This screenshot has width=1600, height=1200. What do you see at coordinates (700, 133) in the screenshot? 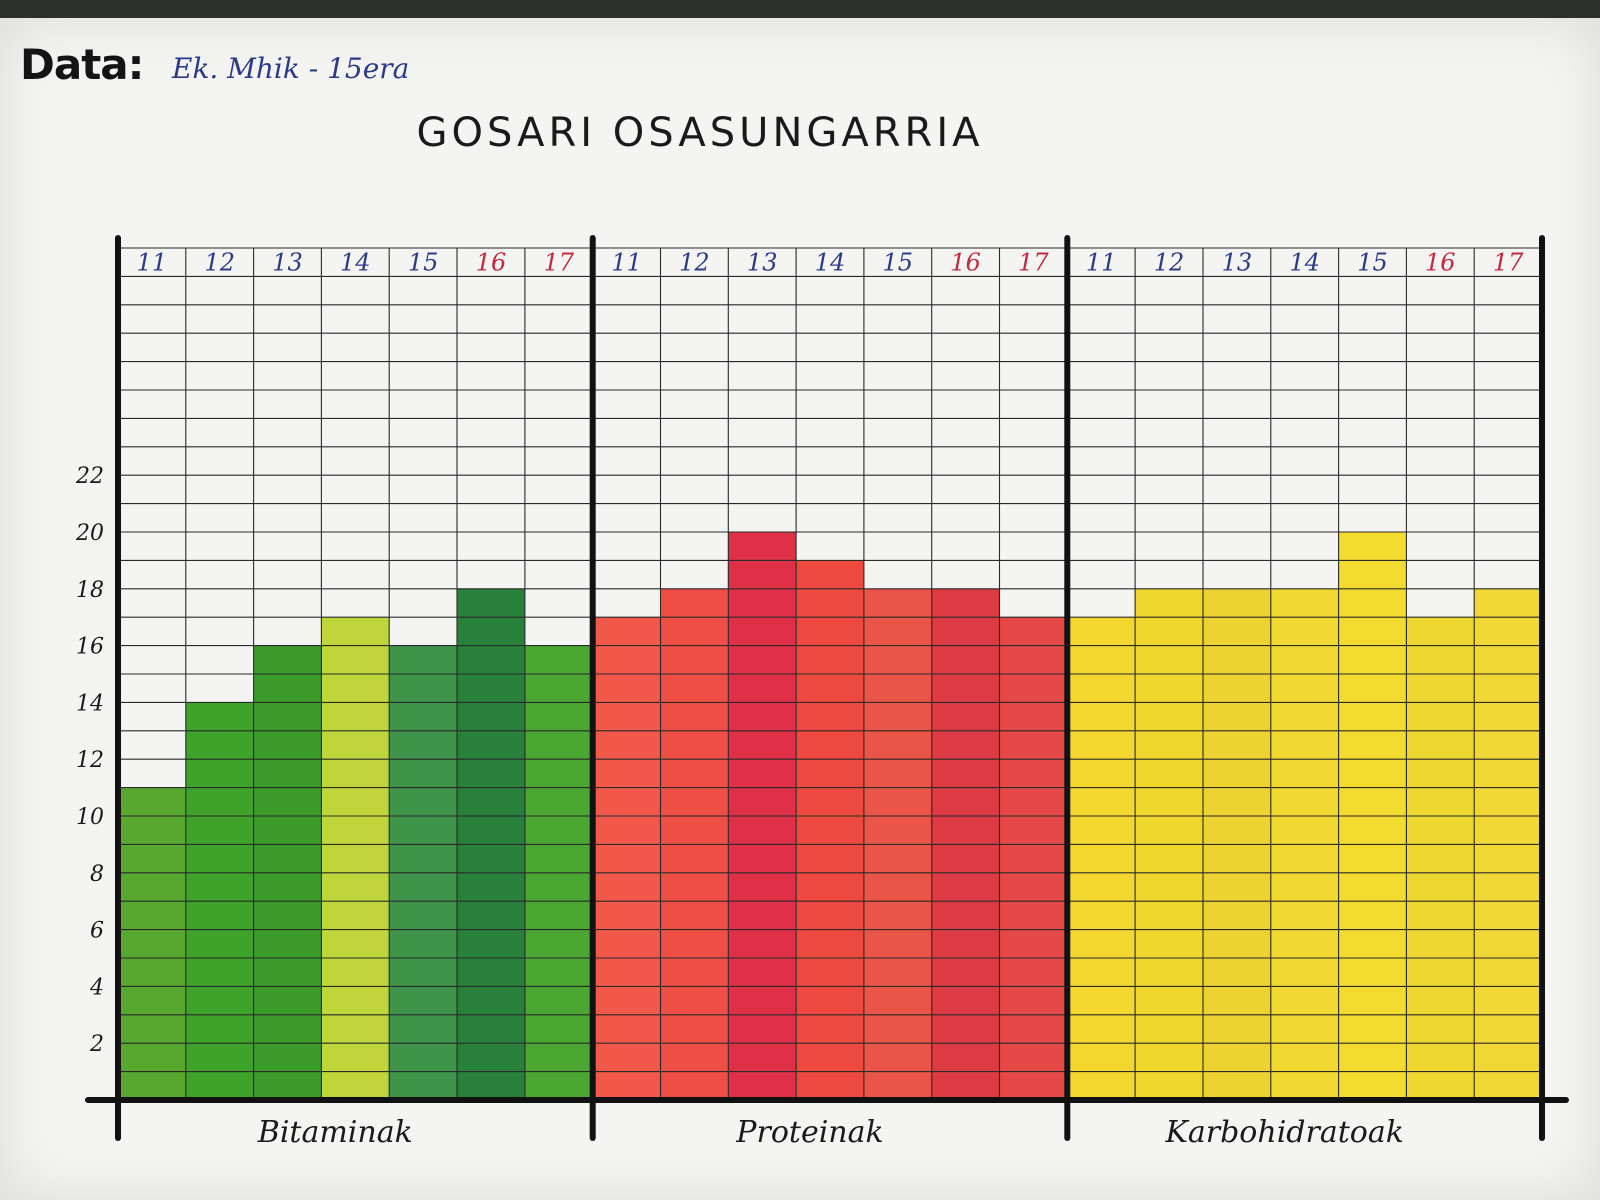
I see `chart-title: GOSARI OSASUNGARRIA` at bounding box center [700, 133].